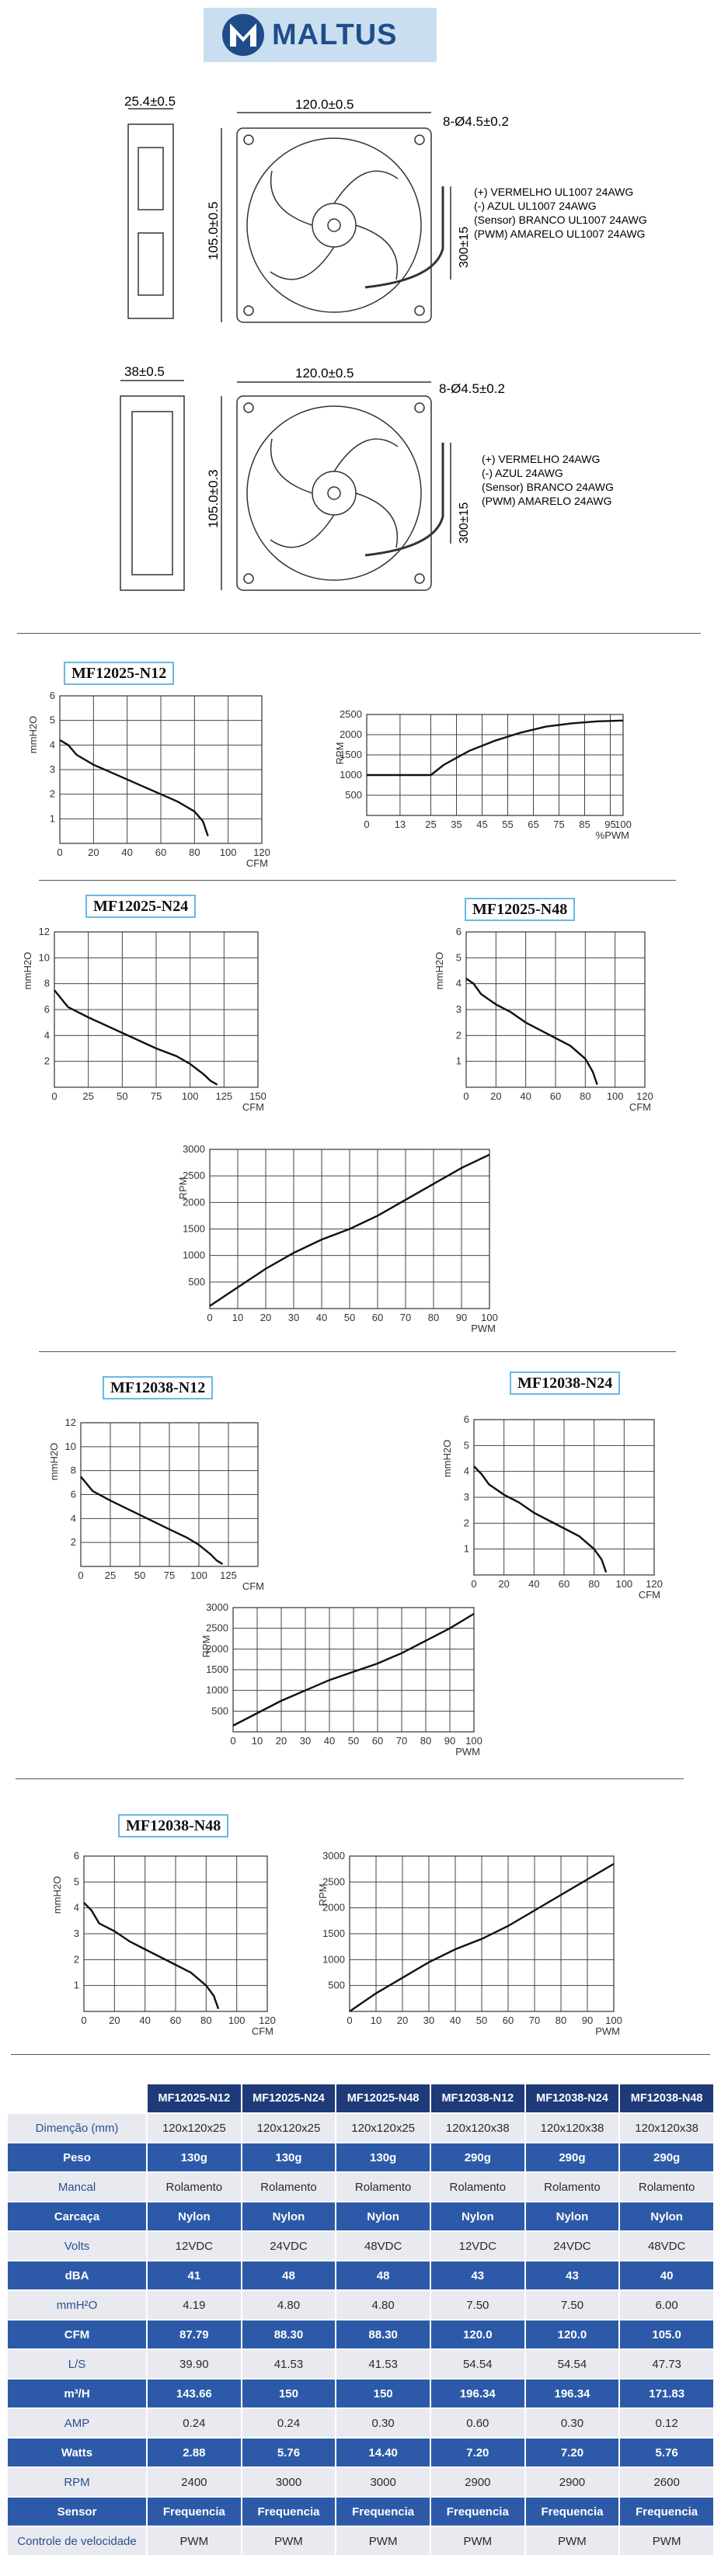  Describe the element at coordinates (289, 2452) in the screenshot. I see `table-cell: 5.76` at that location.